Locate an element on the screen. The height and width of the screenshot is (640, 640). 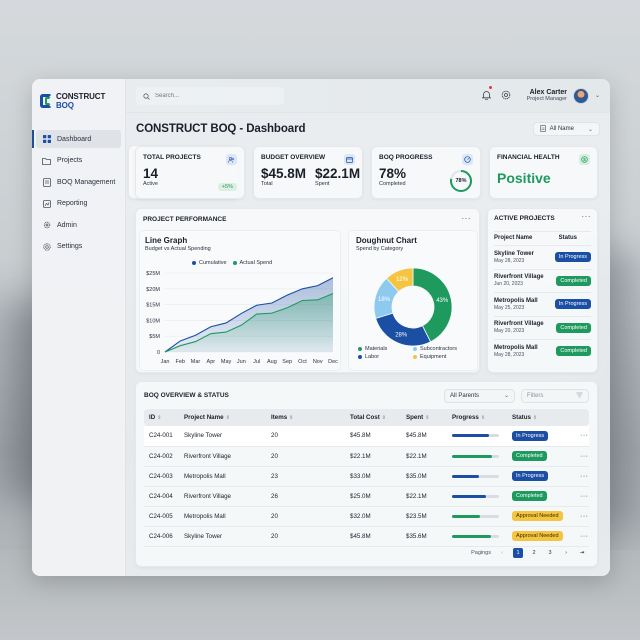
column-status: Status ⇕ is located at coordinates (546, 417).